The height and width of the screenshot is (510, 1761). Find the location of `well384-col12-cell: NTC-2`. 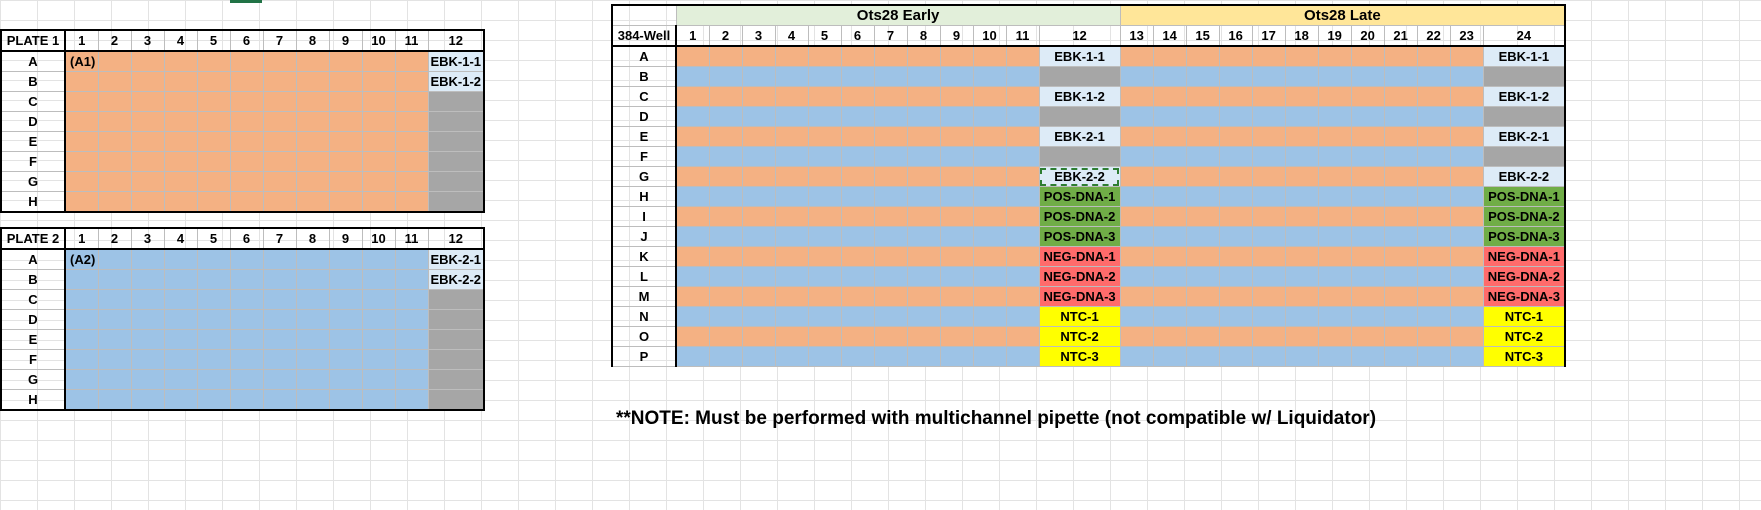

well384-col12-cell: NTC-2 is located at coordinates (1079, 336).